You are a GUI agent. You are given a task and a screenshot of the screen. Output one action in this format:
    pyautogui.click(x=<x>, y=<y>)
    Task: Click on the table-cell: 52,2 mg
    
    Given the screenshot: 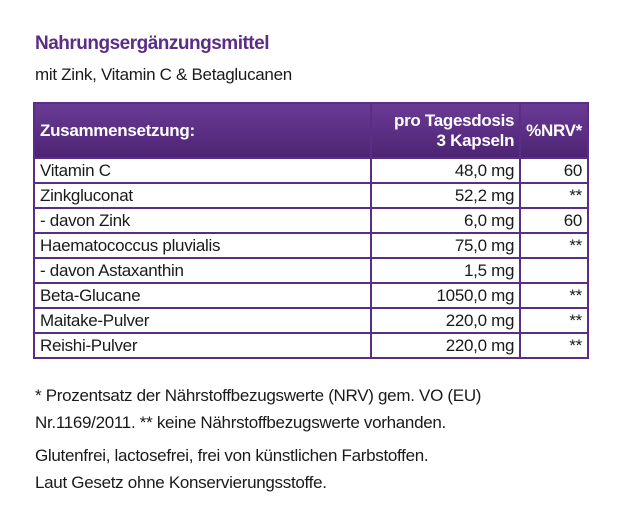 What is the action you would take?
    pyautogui.click(x=446, y=195)
    